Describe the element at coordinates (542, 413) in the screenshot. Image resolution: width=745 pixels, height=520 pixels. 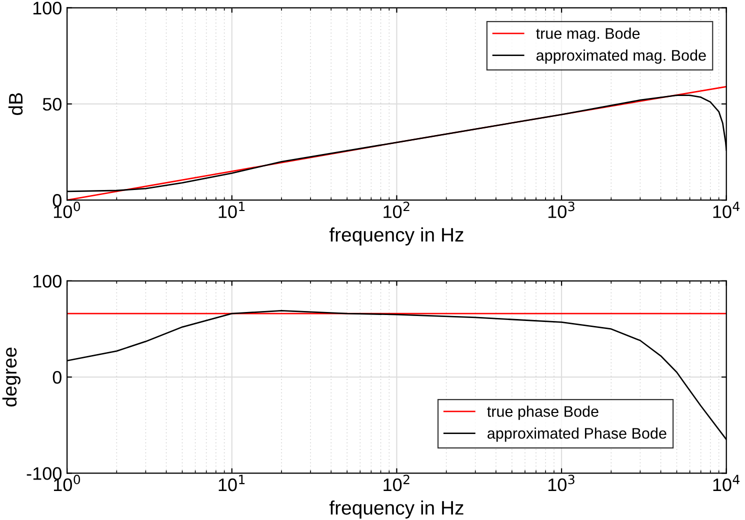
I see `legend-label: true phase Bode` at that location.